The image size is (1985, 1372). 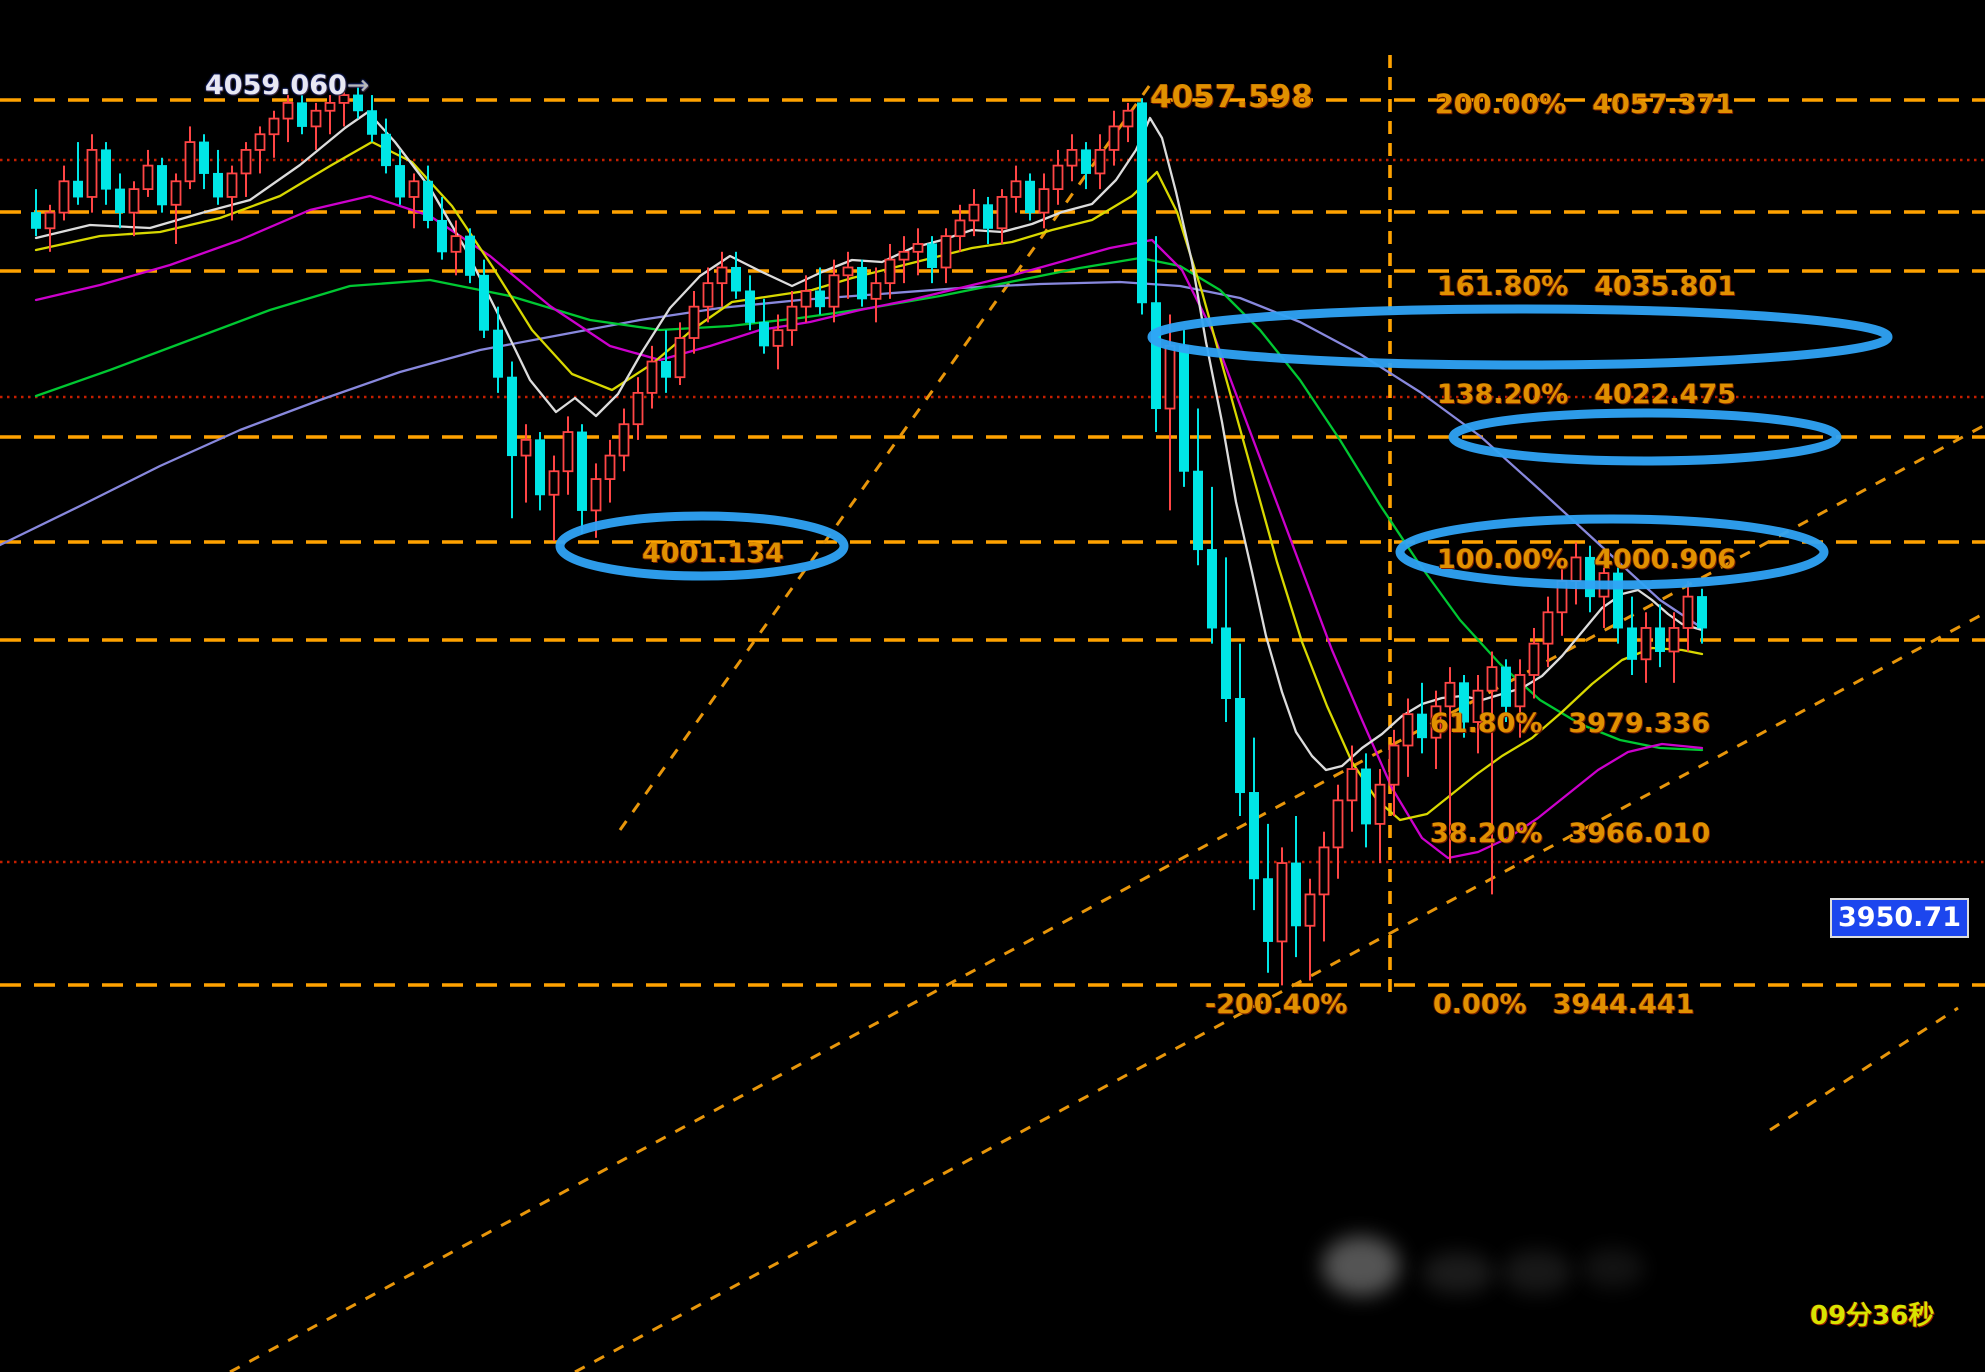 I want to click on fib-price-label: 4035.801, so click(x=1665, y=286).